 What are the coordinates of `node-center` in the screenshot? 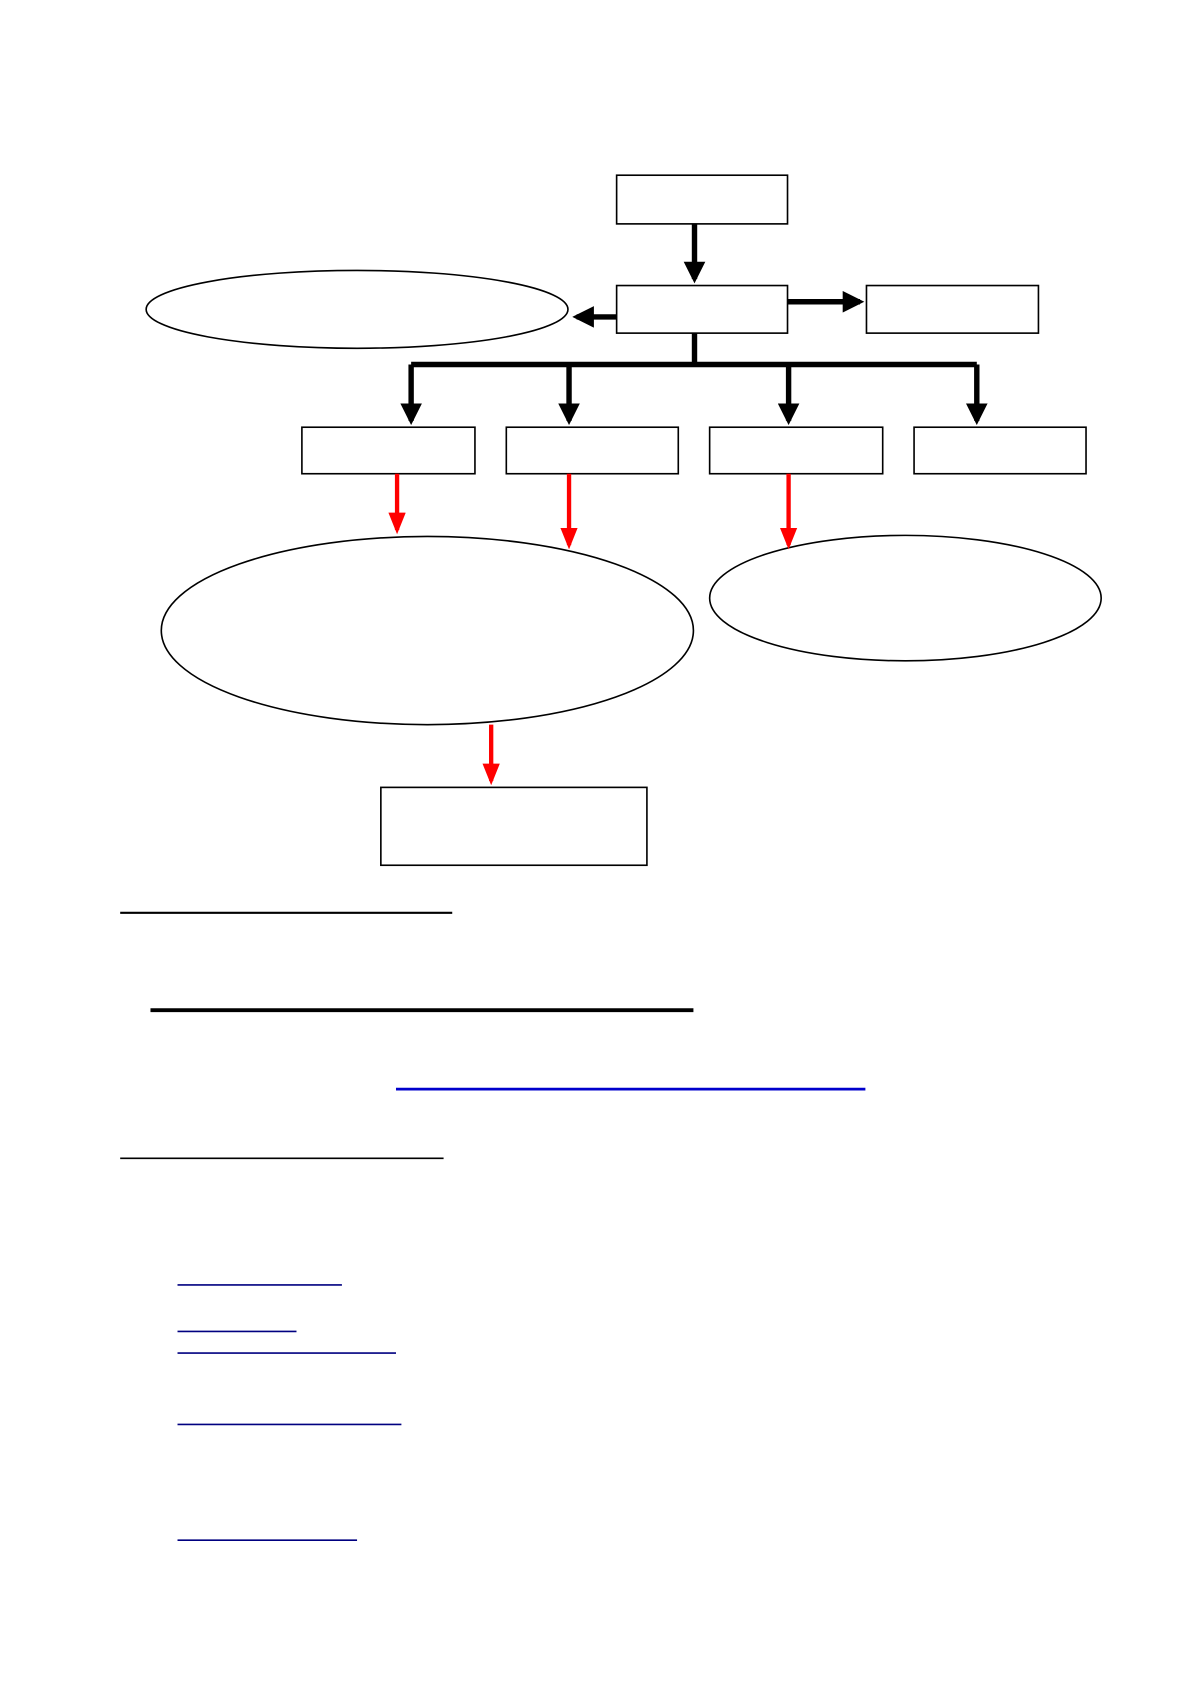 It's located at (702, 309).